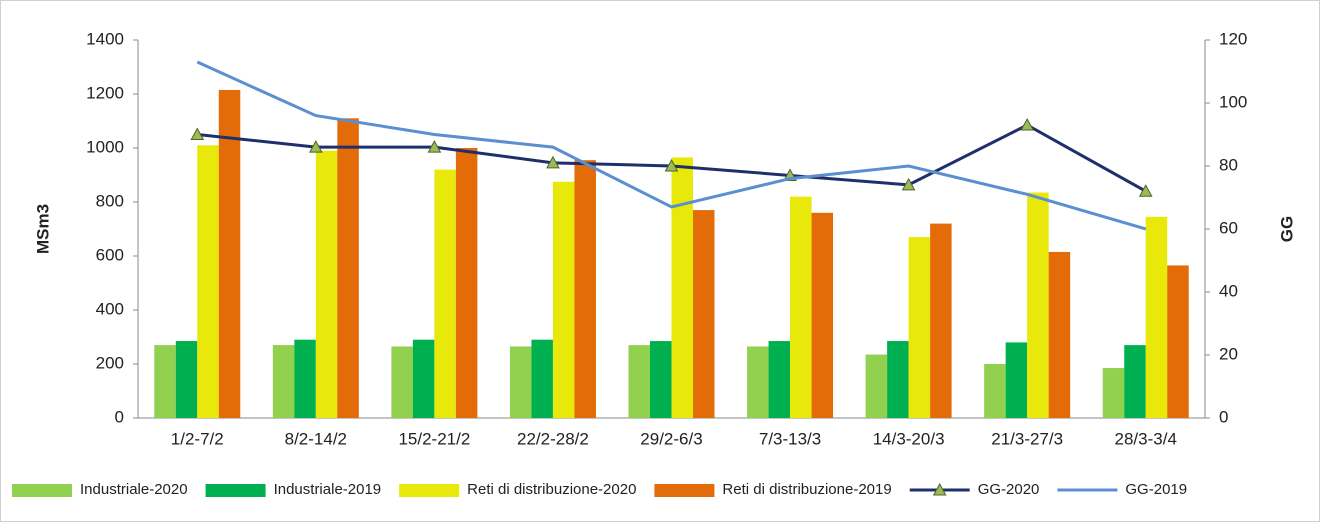 The width and height of the screenshot is (1320, 527). I want to click on y2-tick-label: 40, so click(1228, 290).